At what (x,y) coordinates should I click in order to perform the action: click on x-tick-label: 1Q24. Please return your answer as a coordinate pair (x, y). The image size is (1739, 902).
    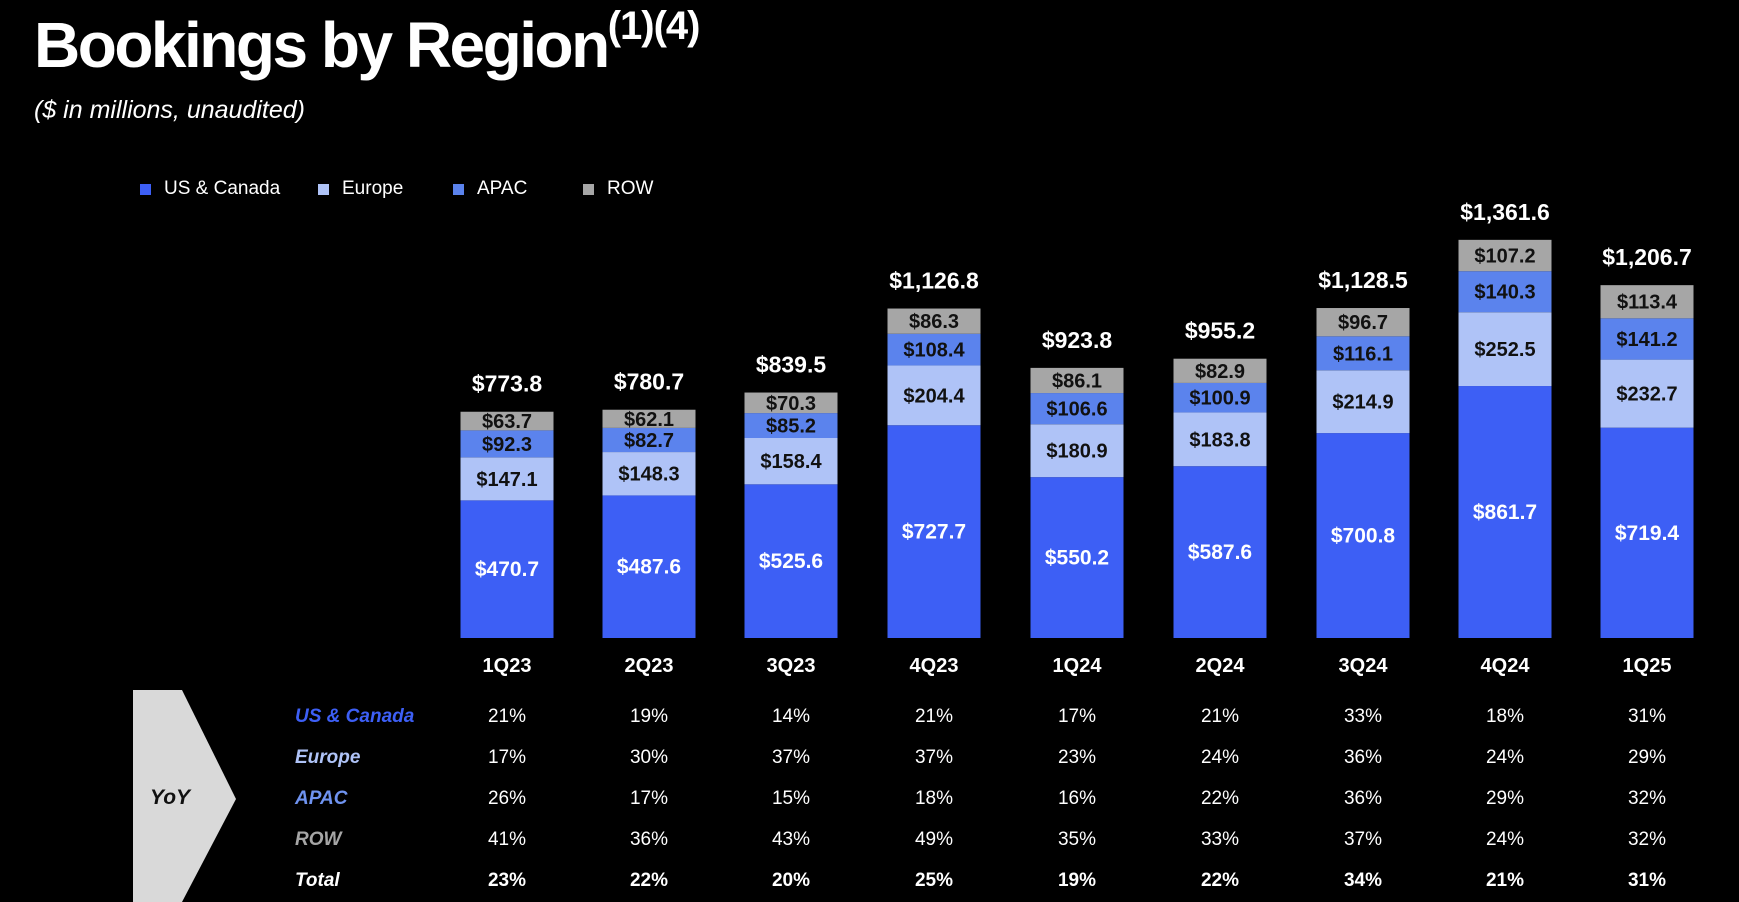
    Looking at the image, I should click on (1078, 666).